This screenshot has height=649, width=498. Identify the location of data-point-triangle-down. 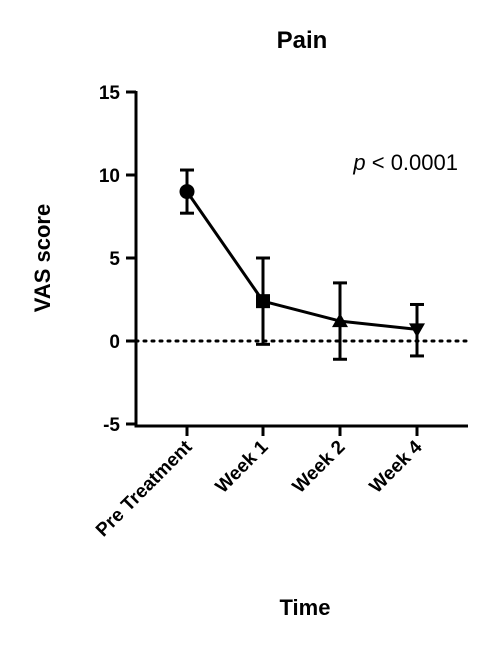
(417, 330).